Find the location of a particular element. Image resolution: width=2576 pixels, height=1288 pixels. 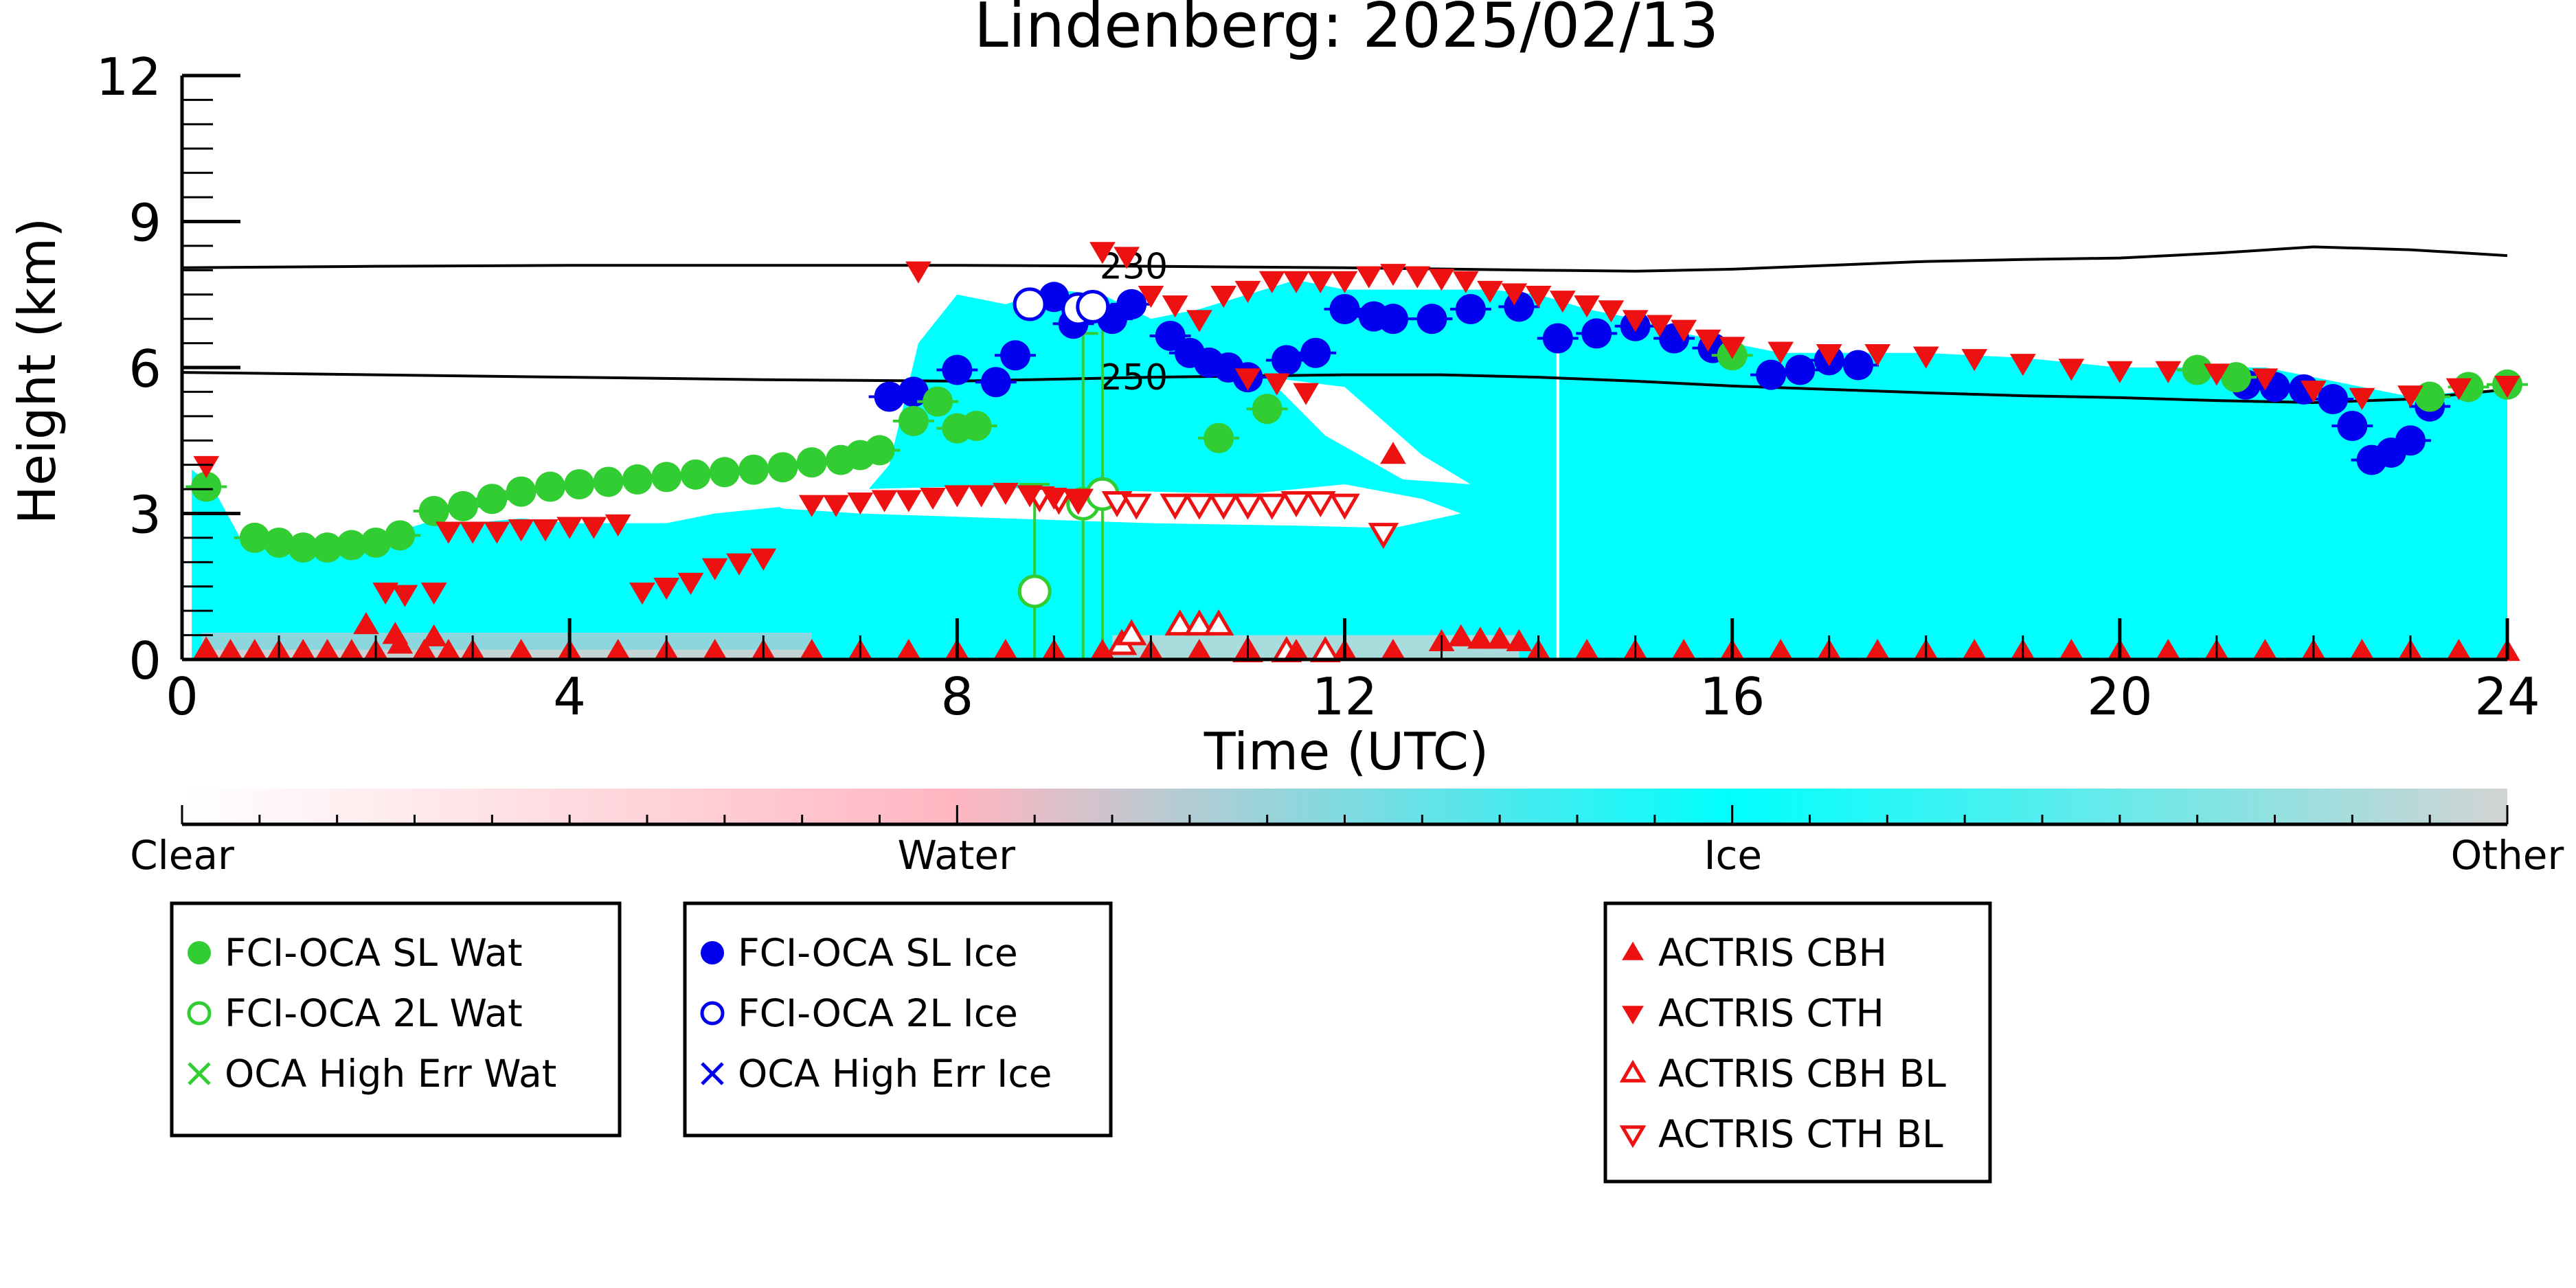

contour-label: 250 is located at coordinates (1134, 377).